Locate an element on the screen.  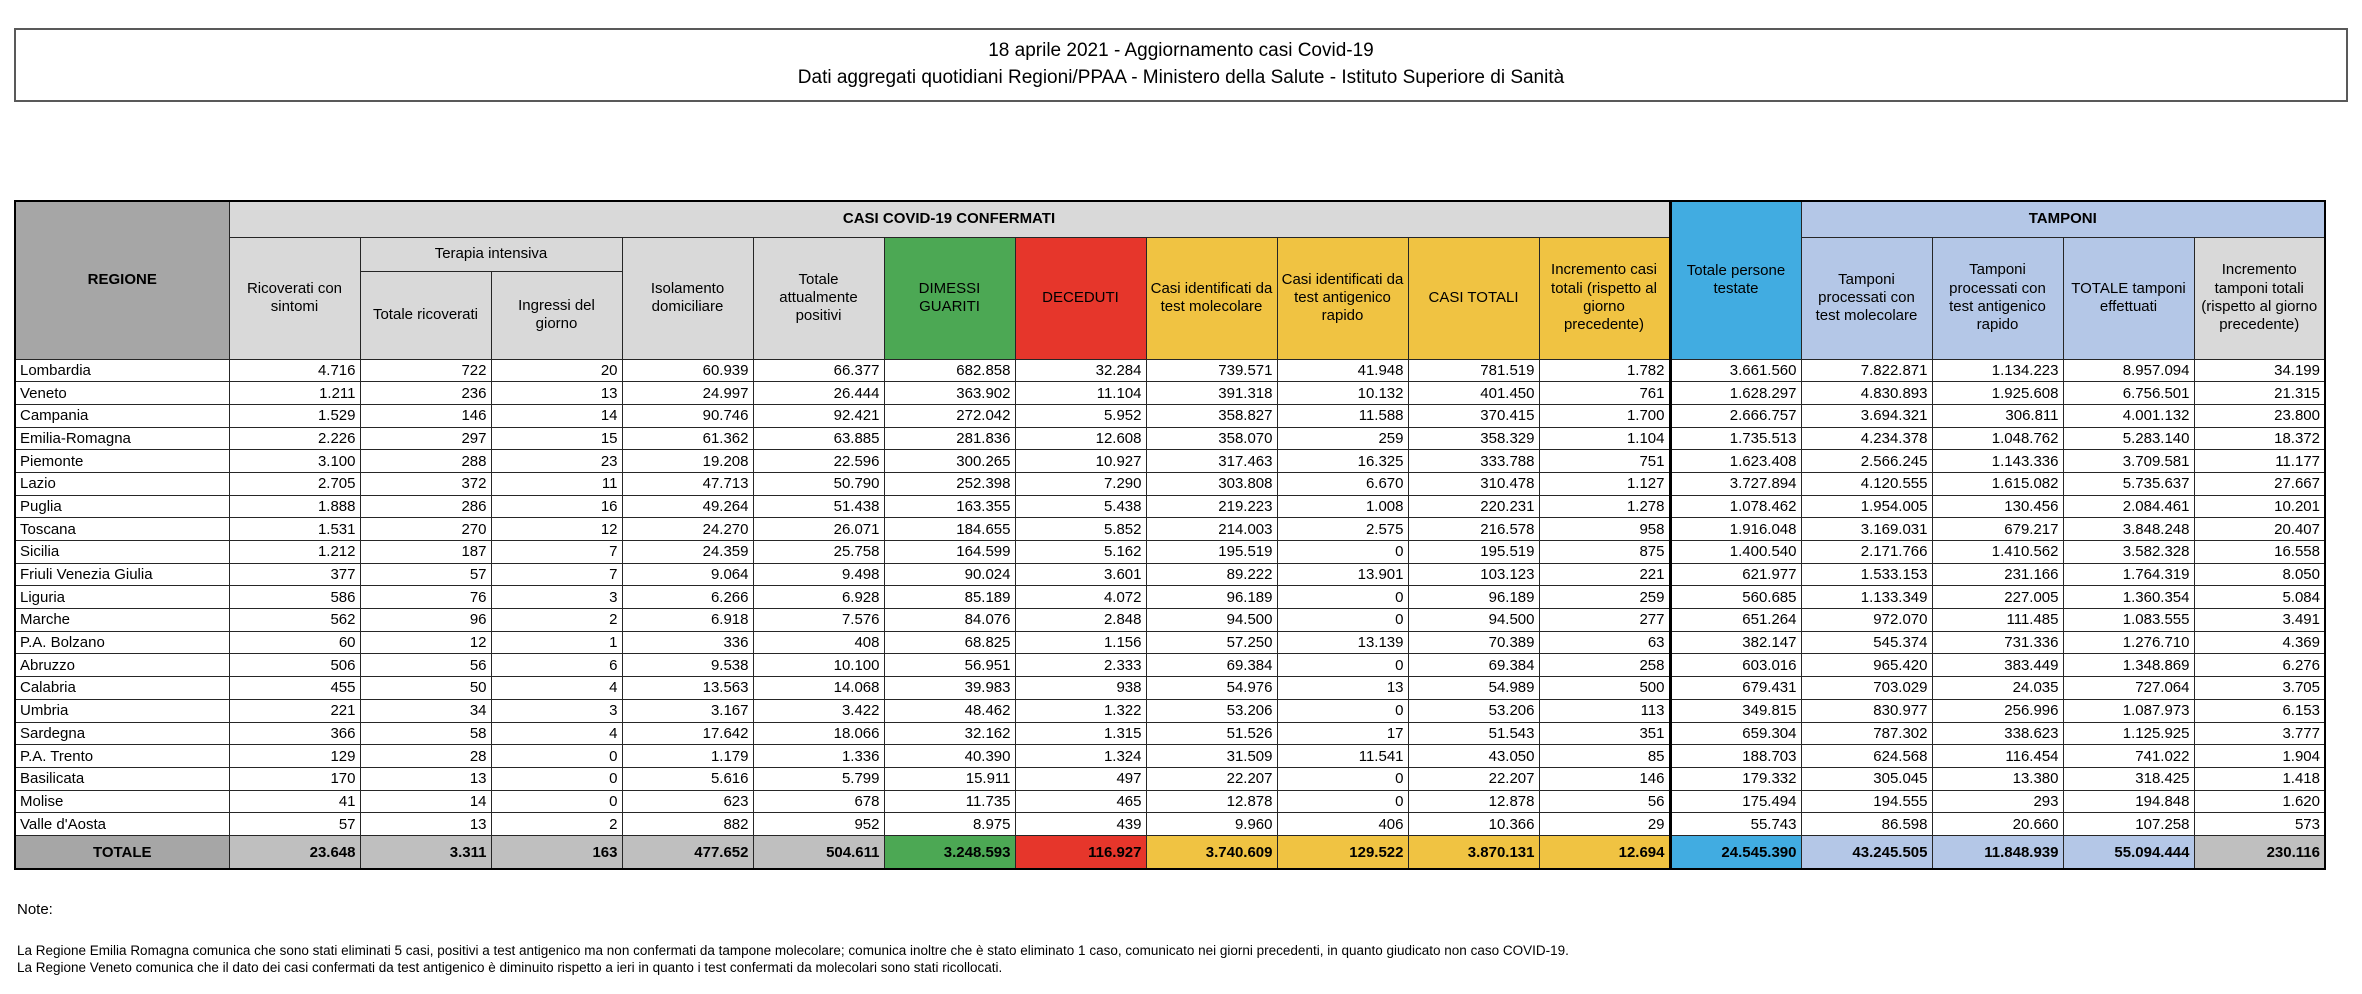
value-cell: 6.918 is located at coordinates (687, 620).